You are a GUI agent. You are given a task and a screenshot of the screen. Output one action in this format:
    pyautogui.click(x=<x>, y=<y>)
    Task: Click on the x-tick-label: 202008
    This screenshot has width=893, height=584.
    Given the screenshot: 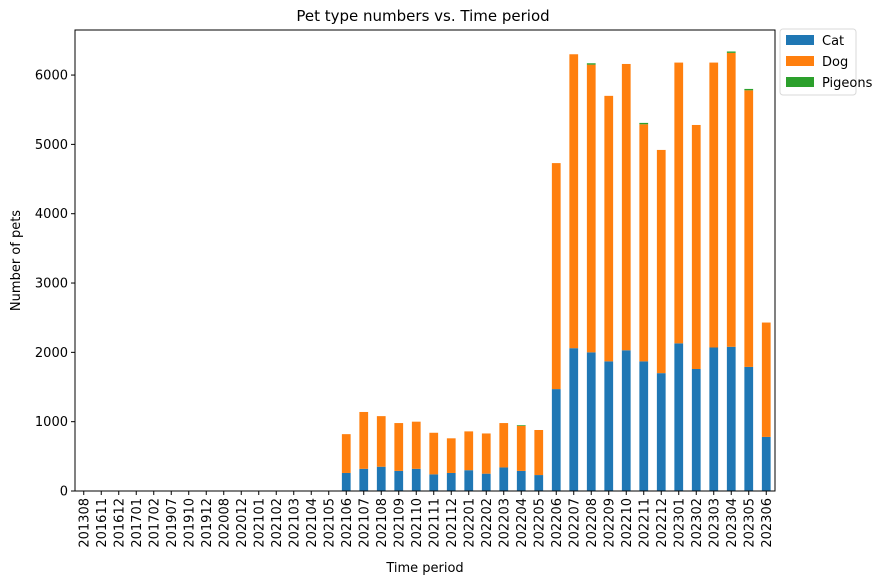 What is the action you would take?
    pyautogui.click(x=224, y=523)
    